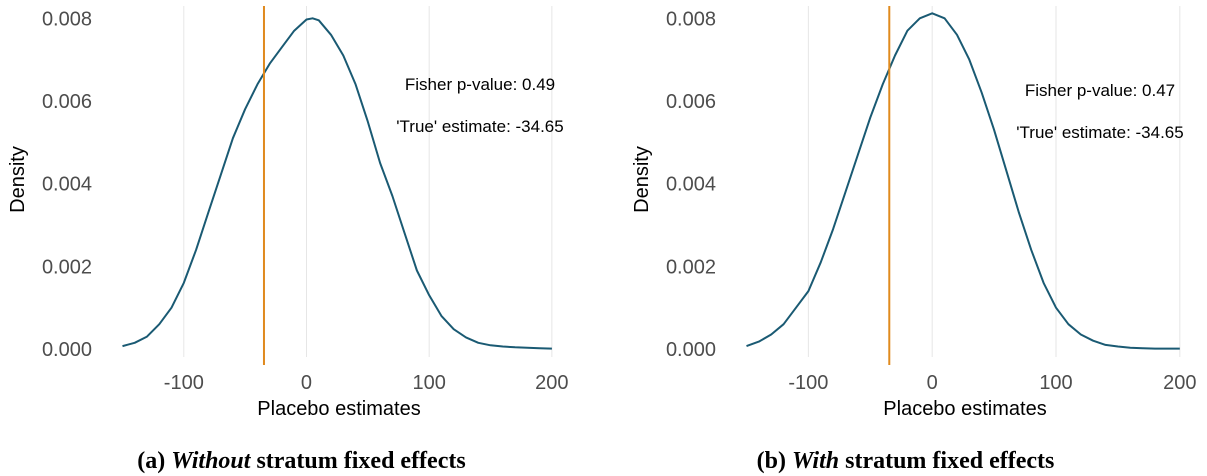  I want to click on fisher-p-value-annotation: Fisher p-value: 0.49, so click(480, 84).